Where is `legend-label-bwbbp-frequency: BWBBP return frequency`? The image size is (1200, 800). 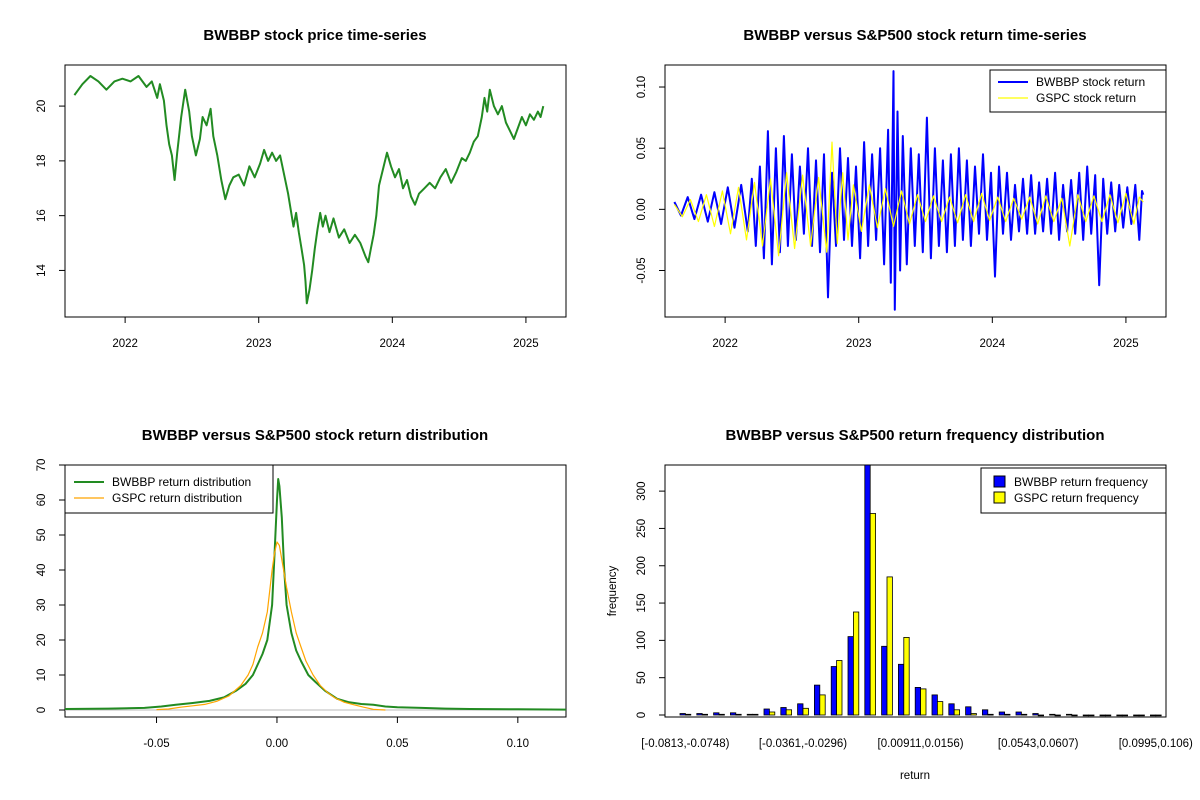 legend-label-bwbbp-frequency: BWBBP return frequency is located at coordinates (1081, 482).